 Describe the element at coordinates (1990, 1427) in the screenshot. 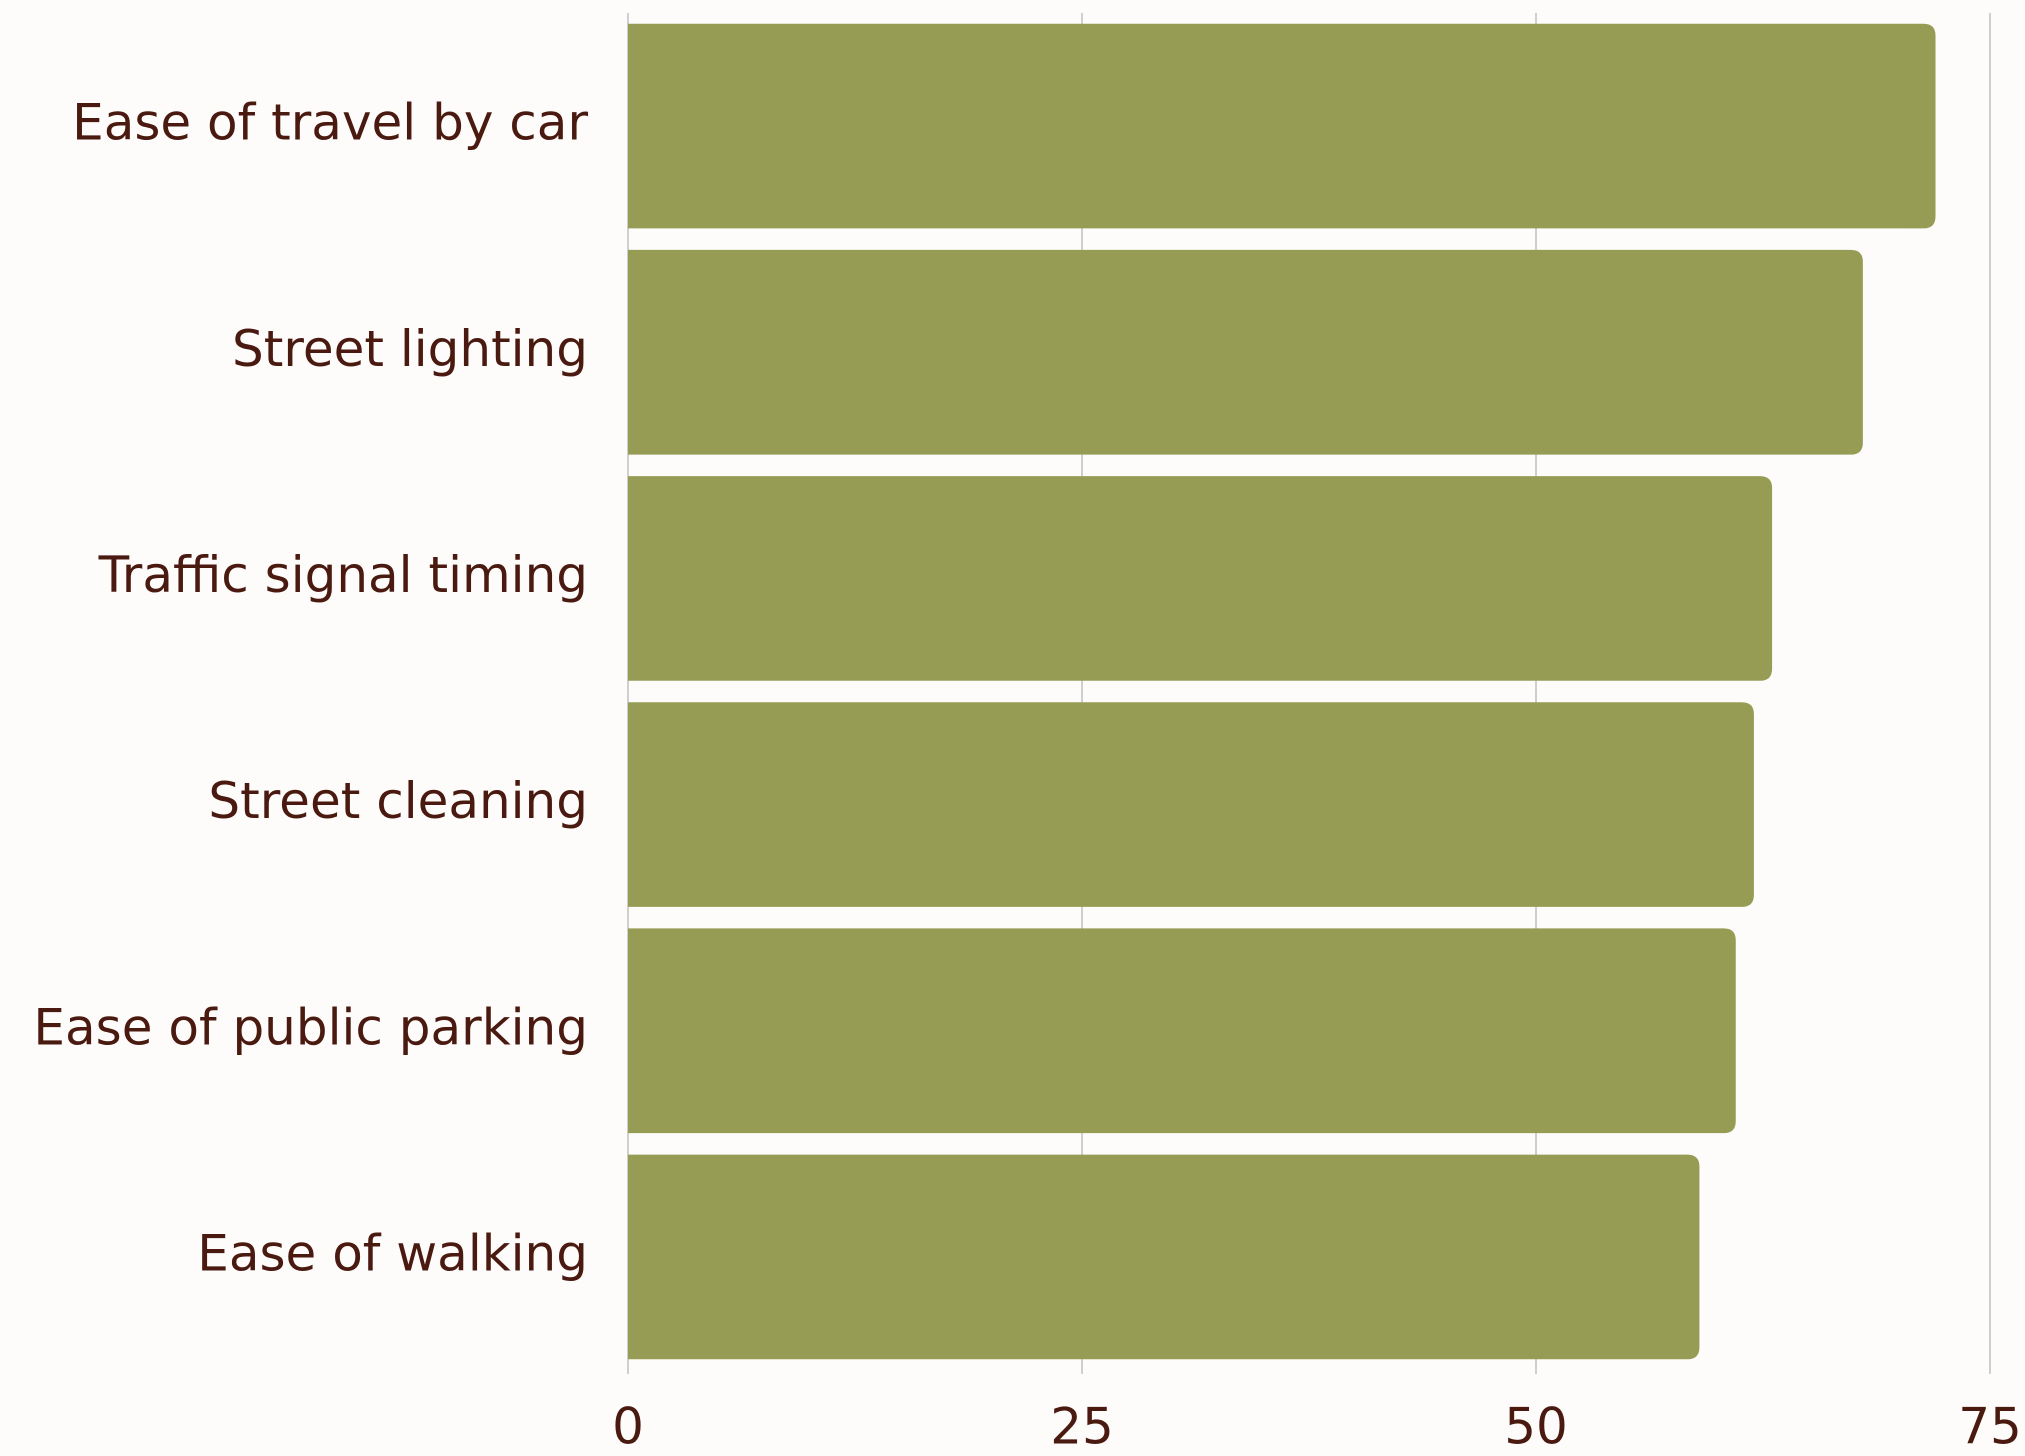

I see `x-tick-label: 75` at that location.